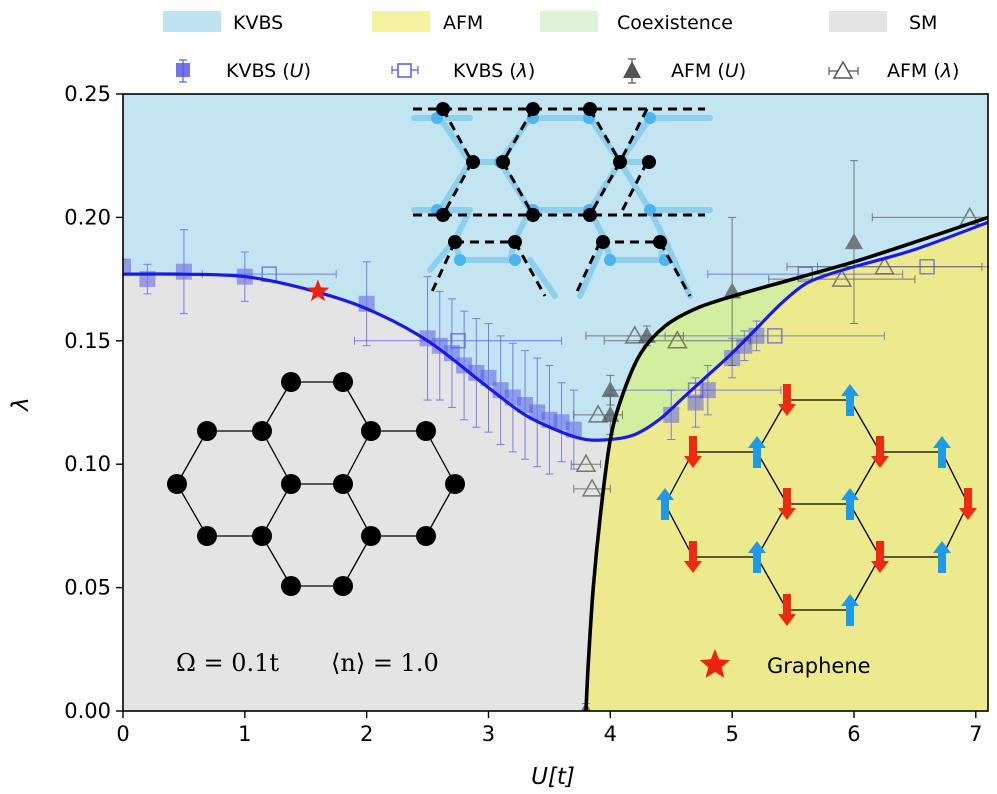 The height and width of the screenshot is (794, 997). Describe the element at coordinates (708, 71) in the screenshot. I see `legend-label-afm-u: AFM (U)` at that location.